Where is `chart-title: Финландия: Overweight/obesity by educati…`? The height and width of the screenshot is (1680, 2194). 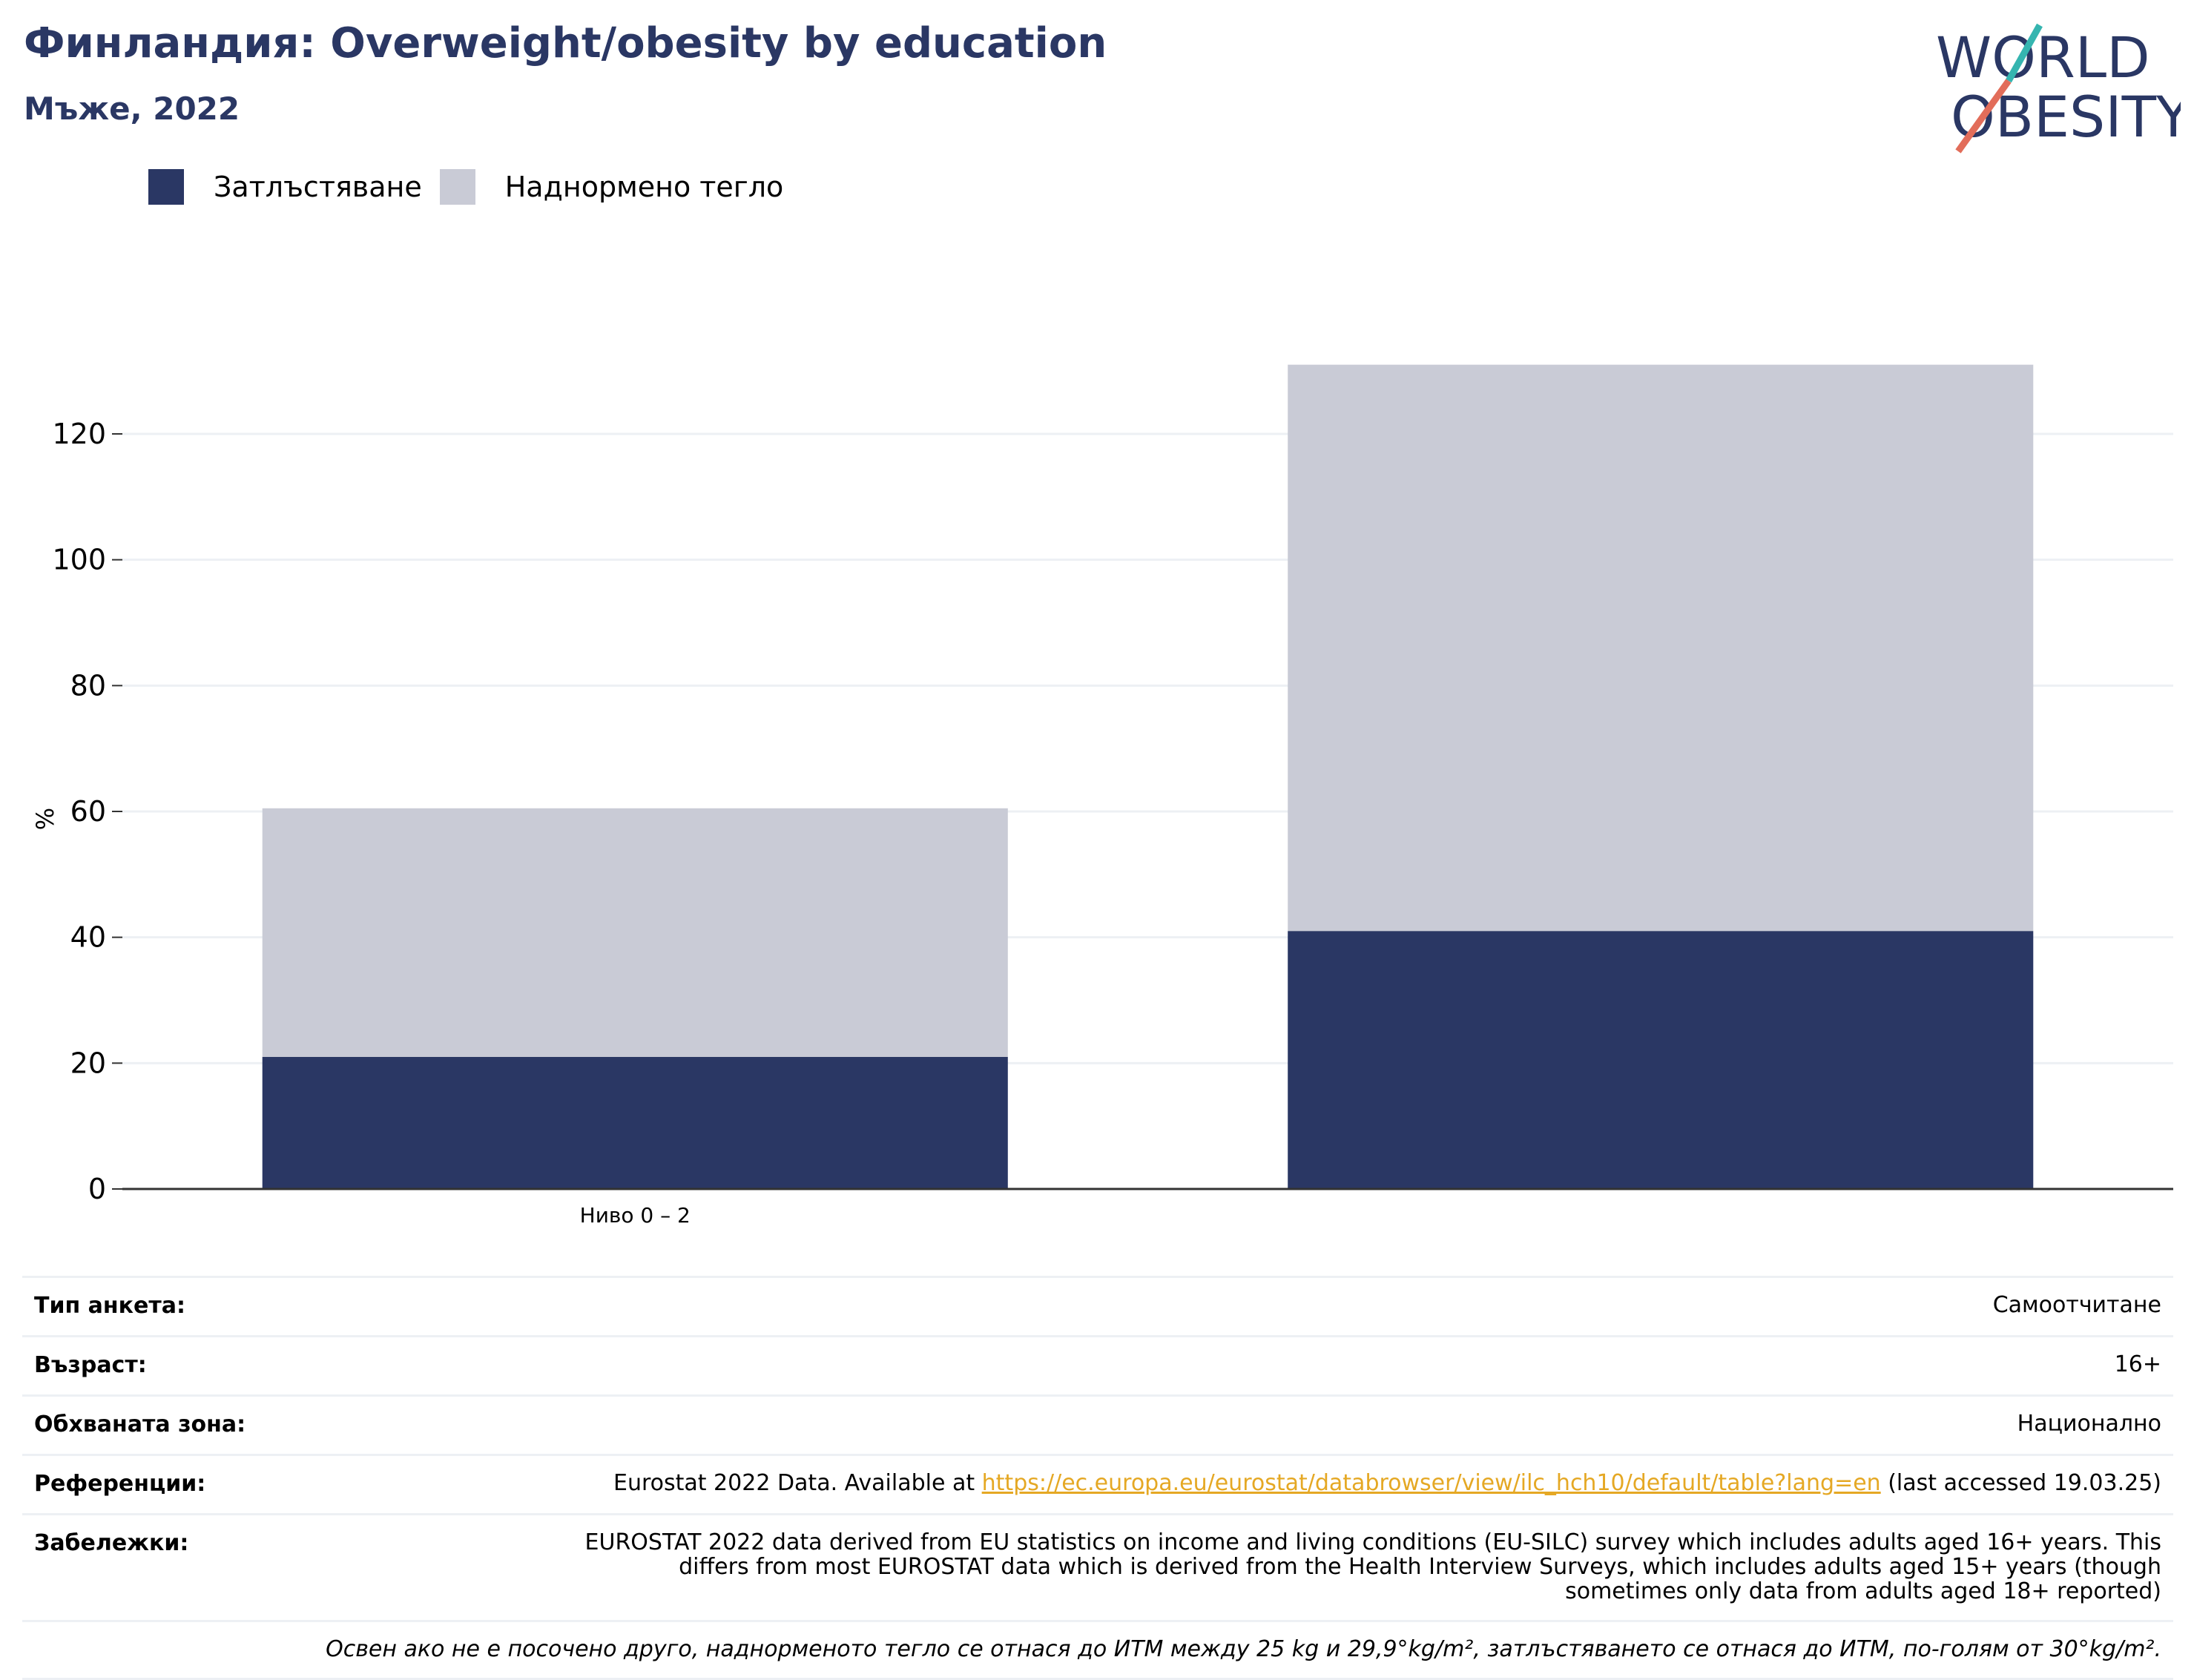 chart-title: Финландия: Overweight/obesity by educati… is located at coordinates (565, 43).